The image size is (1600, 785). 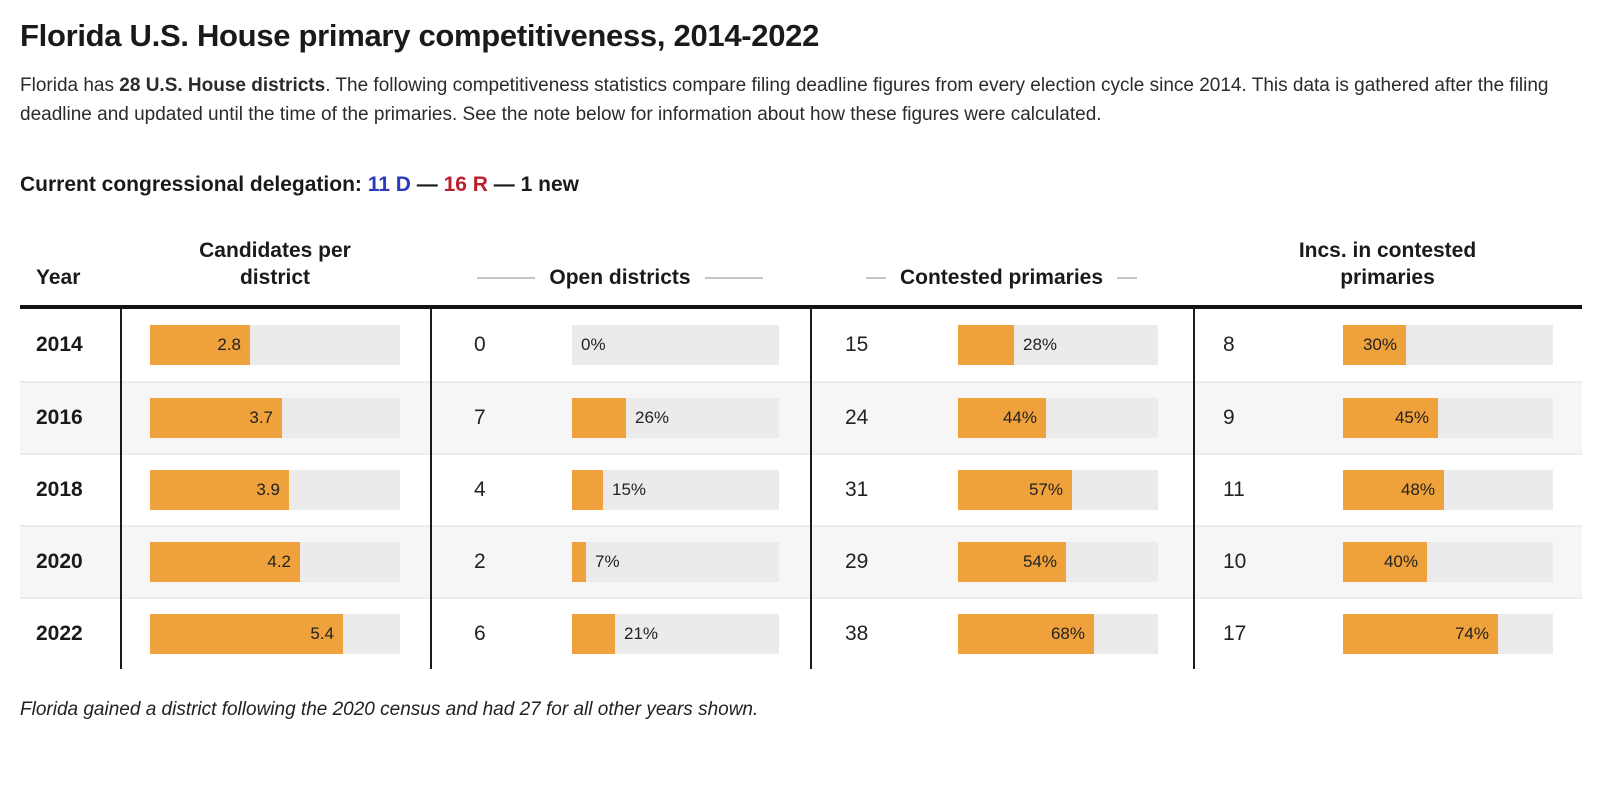 What do you see at coordinates (1420, 633) in the screenshot?
I see `bar-fill: 74%` at bounding box center [1420, 633].